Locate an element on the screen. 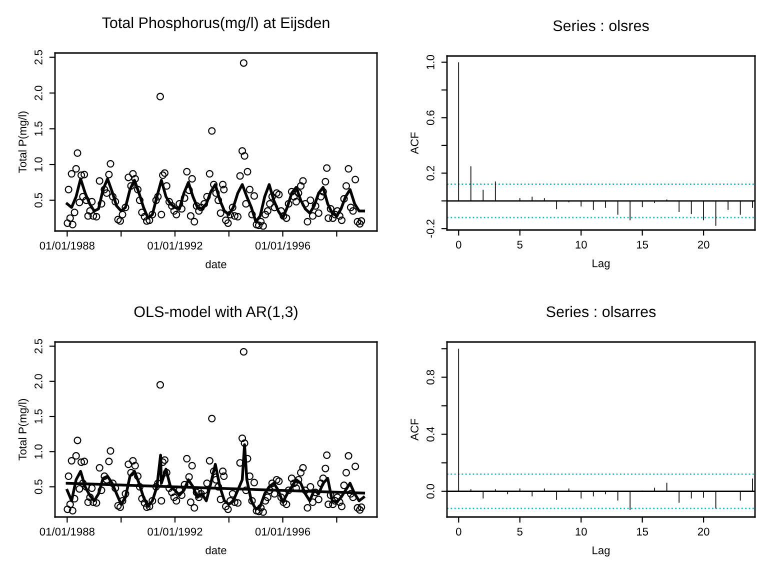 The image size is (757, 562). y-tick-label: 0.8 is located at coordinates (430, 377).